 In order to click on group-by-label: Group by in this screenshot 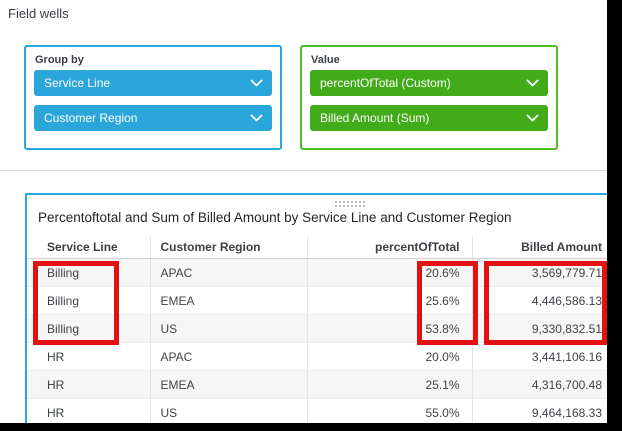, I will do `click(59, 60)`.